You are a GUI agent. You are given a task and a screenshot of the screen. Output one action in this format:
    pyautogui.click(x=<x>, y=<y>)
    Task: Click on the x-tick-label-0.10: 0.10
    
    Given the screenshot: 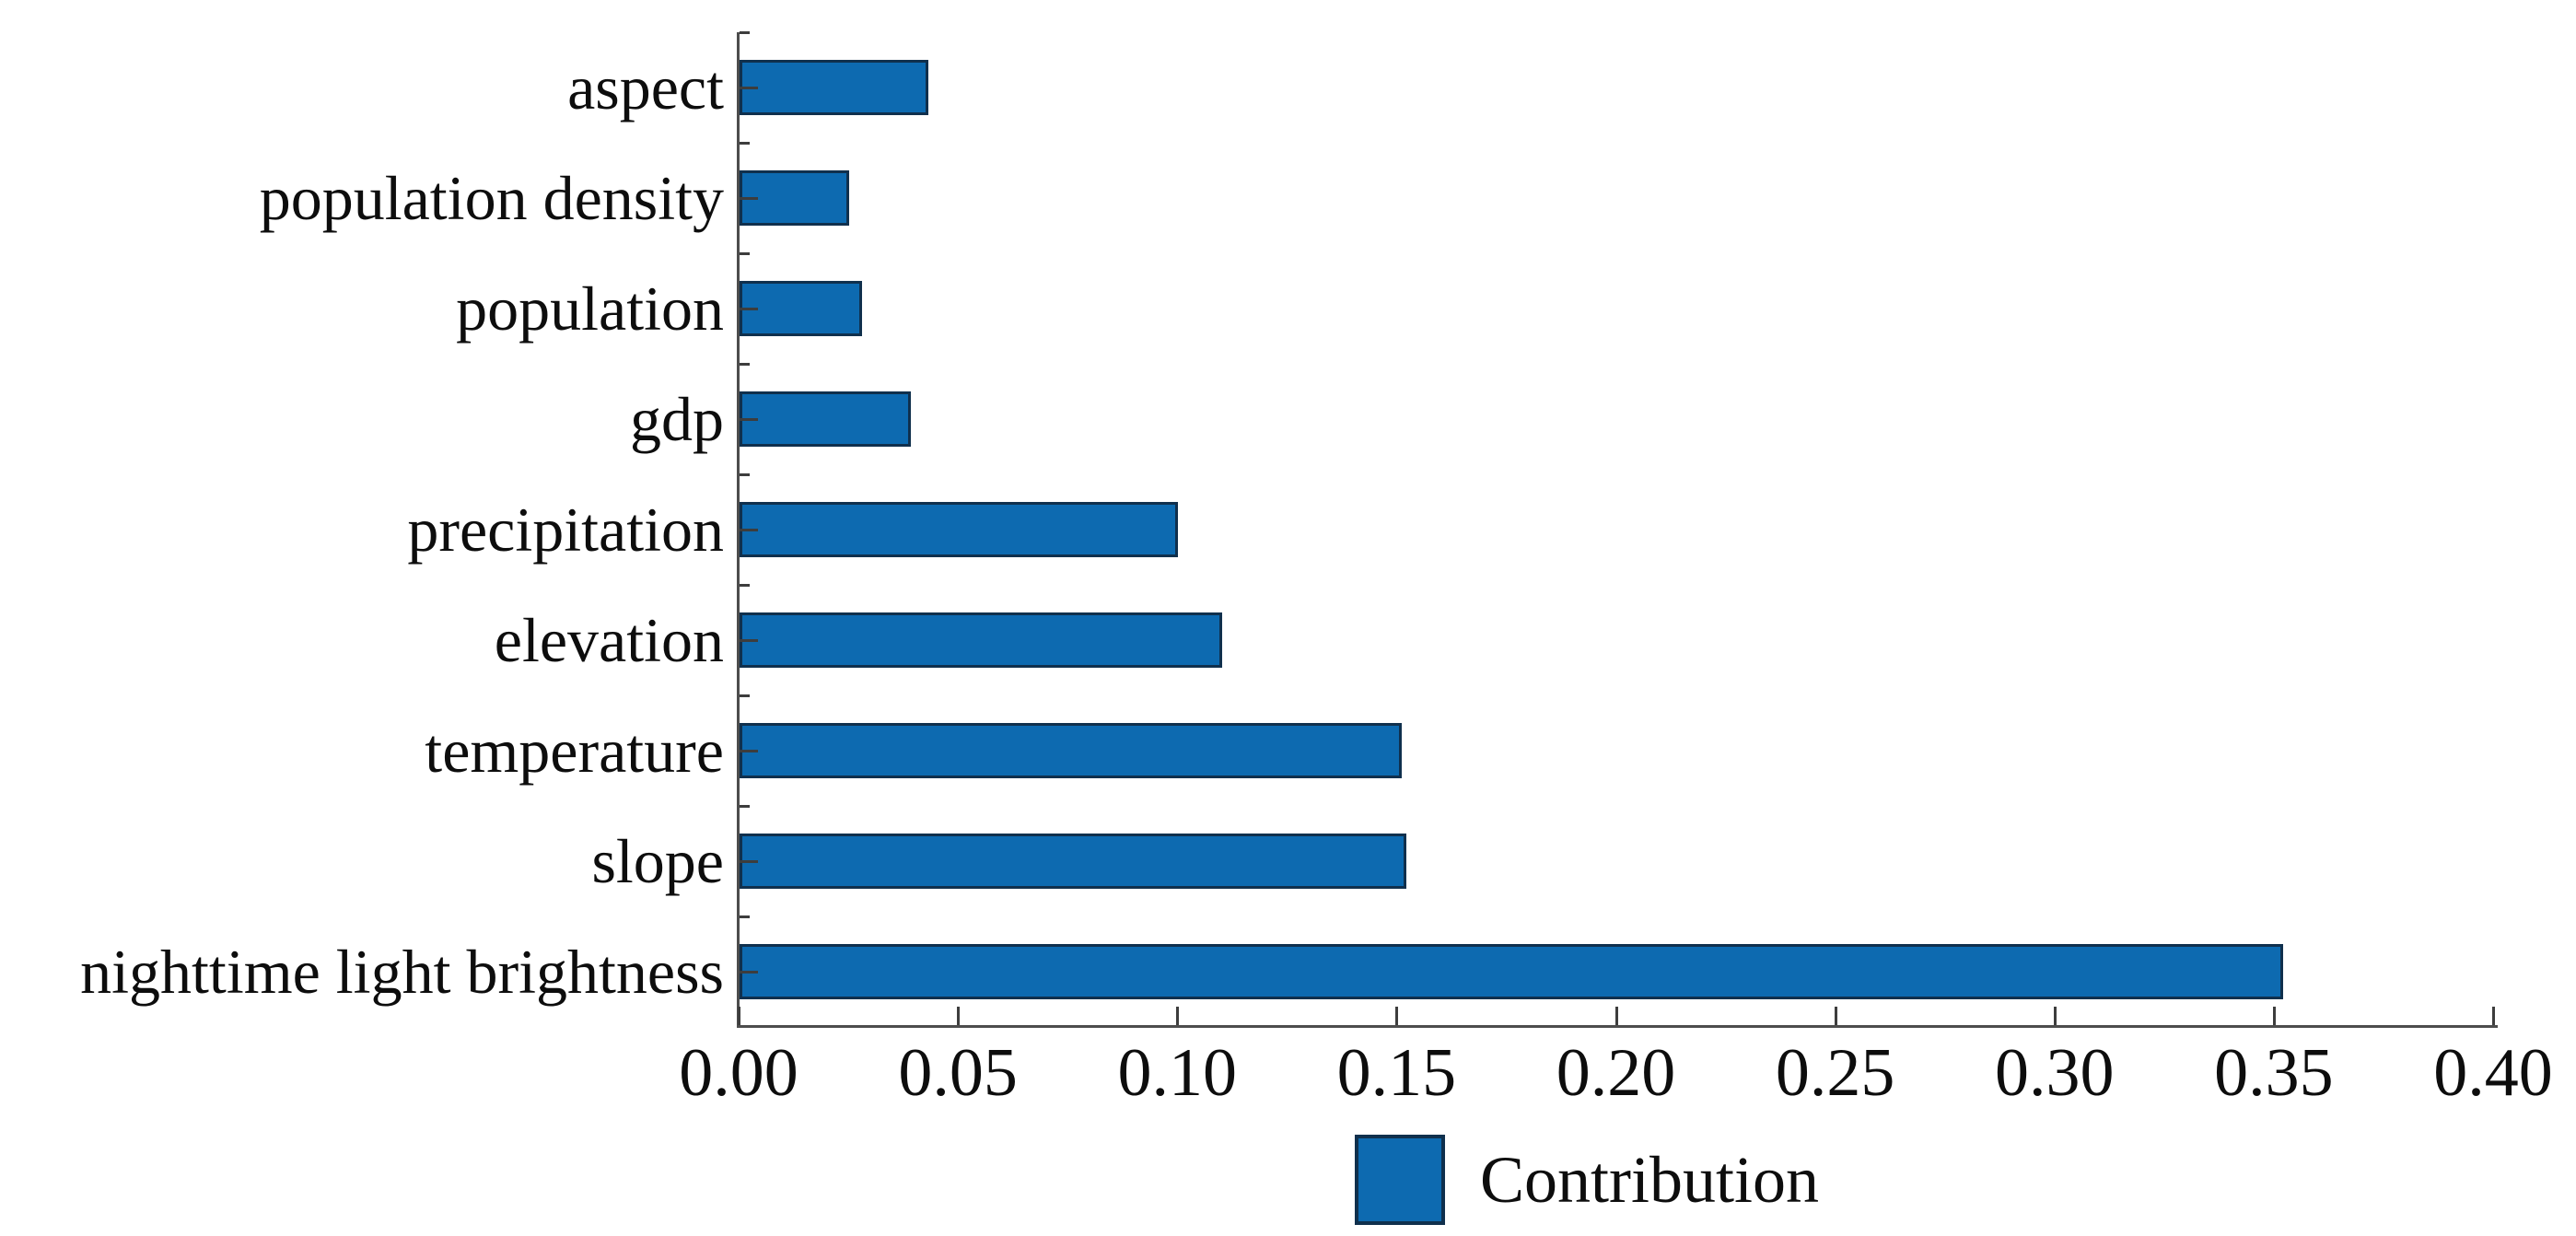 What is the action you would take?
    pyautogui.click(x=1177, y=1073)
    